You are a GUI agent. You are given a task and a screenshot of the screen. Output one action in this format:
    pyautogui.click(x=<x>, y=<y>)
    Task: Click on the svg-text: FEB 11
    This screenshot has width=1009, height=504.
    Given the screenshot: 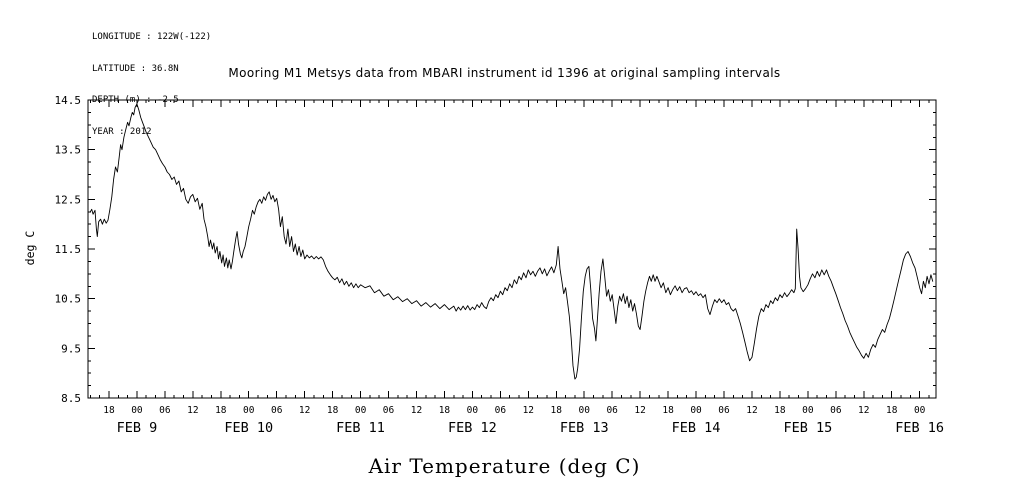 What is the action you would take?
    pyautogui.click(x=360, y=428)
    